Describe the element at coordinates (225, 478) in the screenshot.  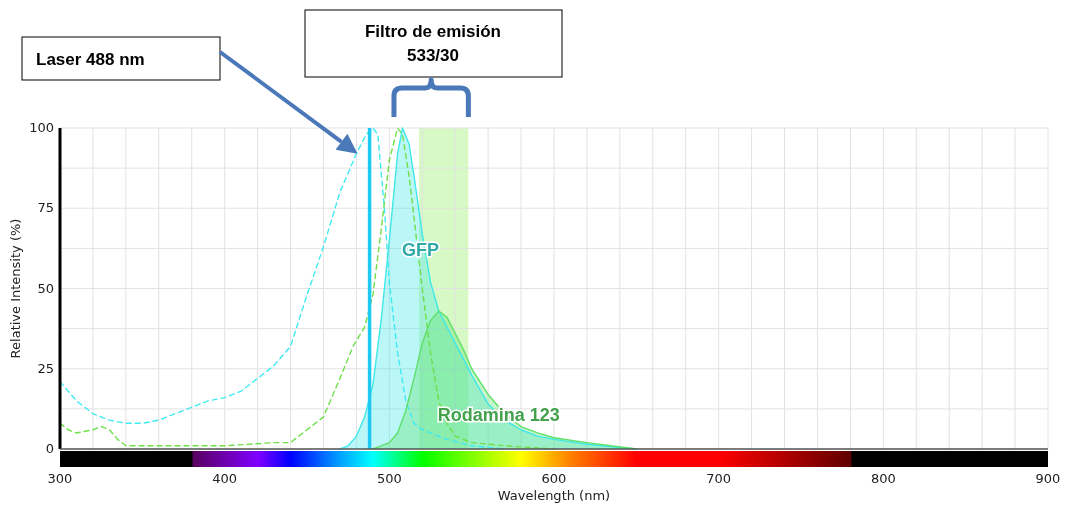
I see `x-tick-label: 400` at that location.